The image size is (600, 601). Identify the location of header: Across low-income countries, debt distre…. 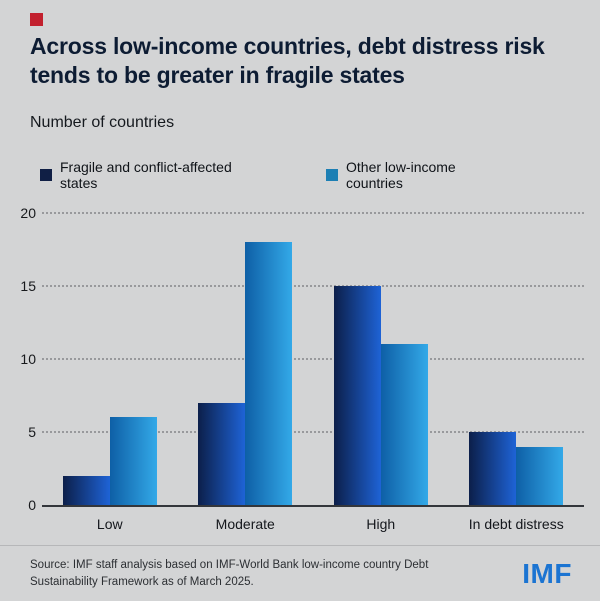
(300, 45).